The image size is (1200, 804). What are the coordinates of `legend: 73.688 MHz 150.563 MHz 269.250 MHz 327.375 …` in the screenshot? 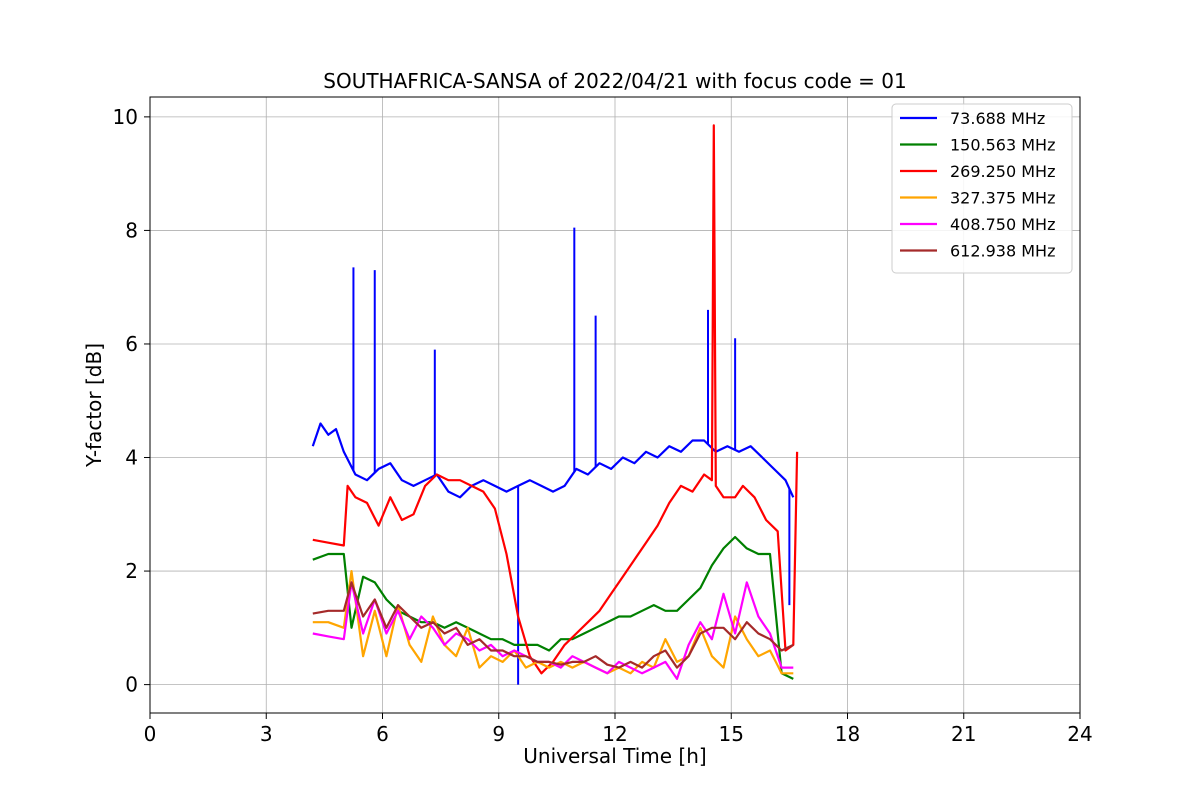 It's located at (982, 188).